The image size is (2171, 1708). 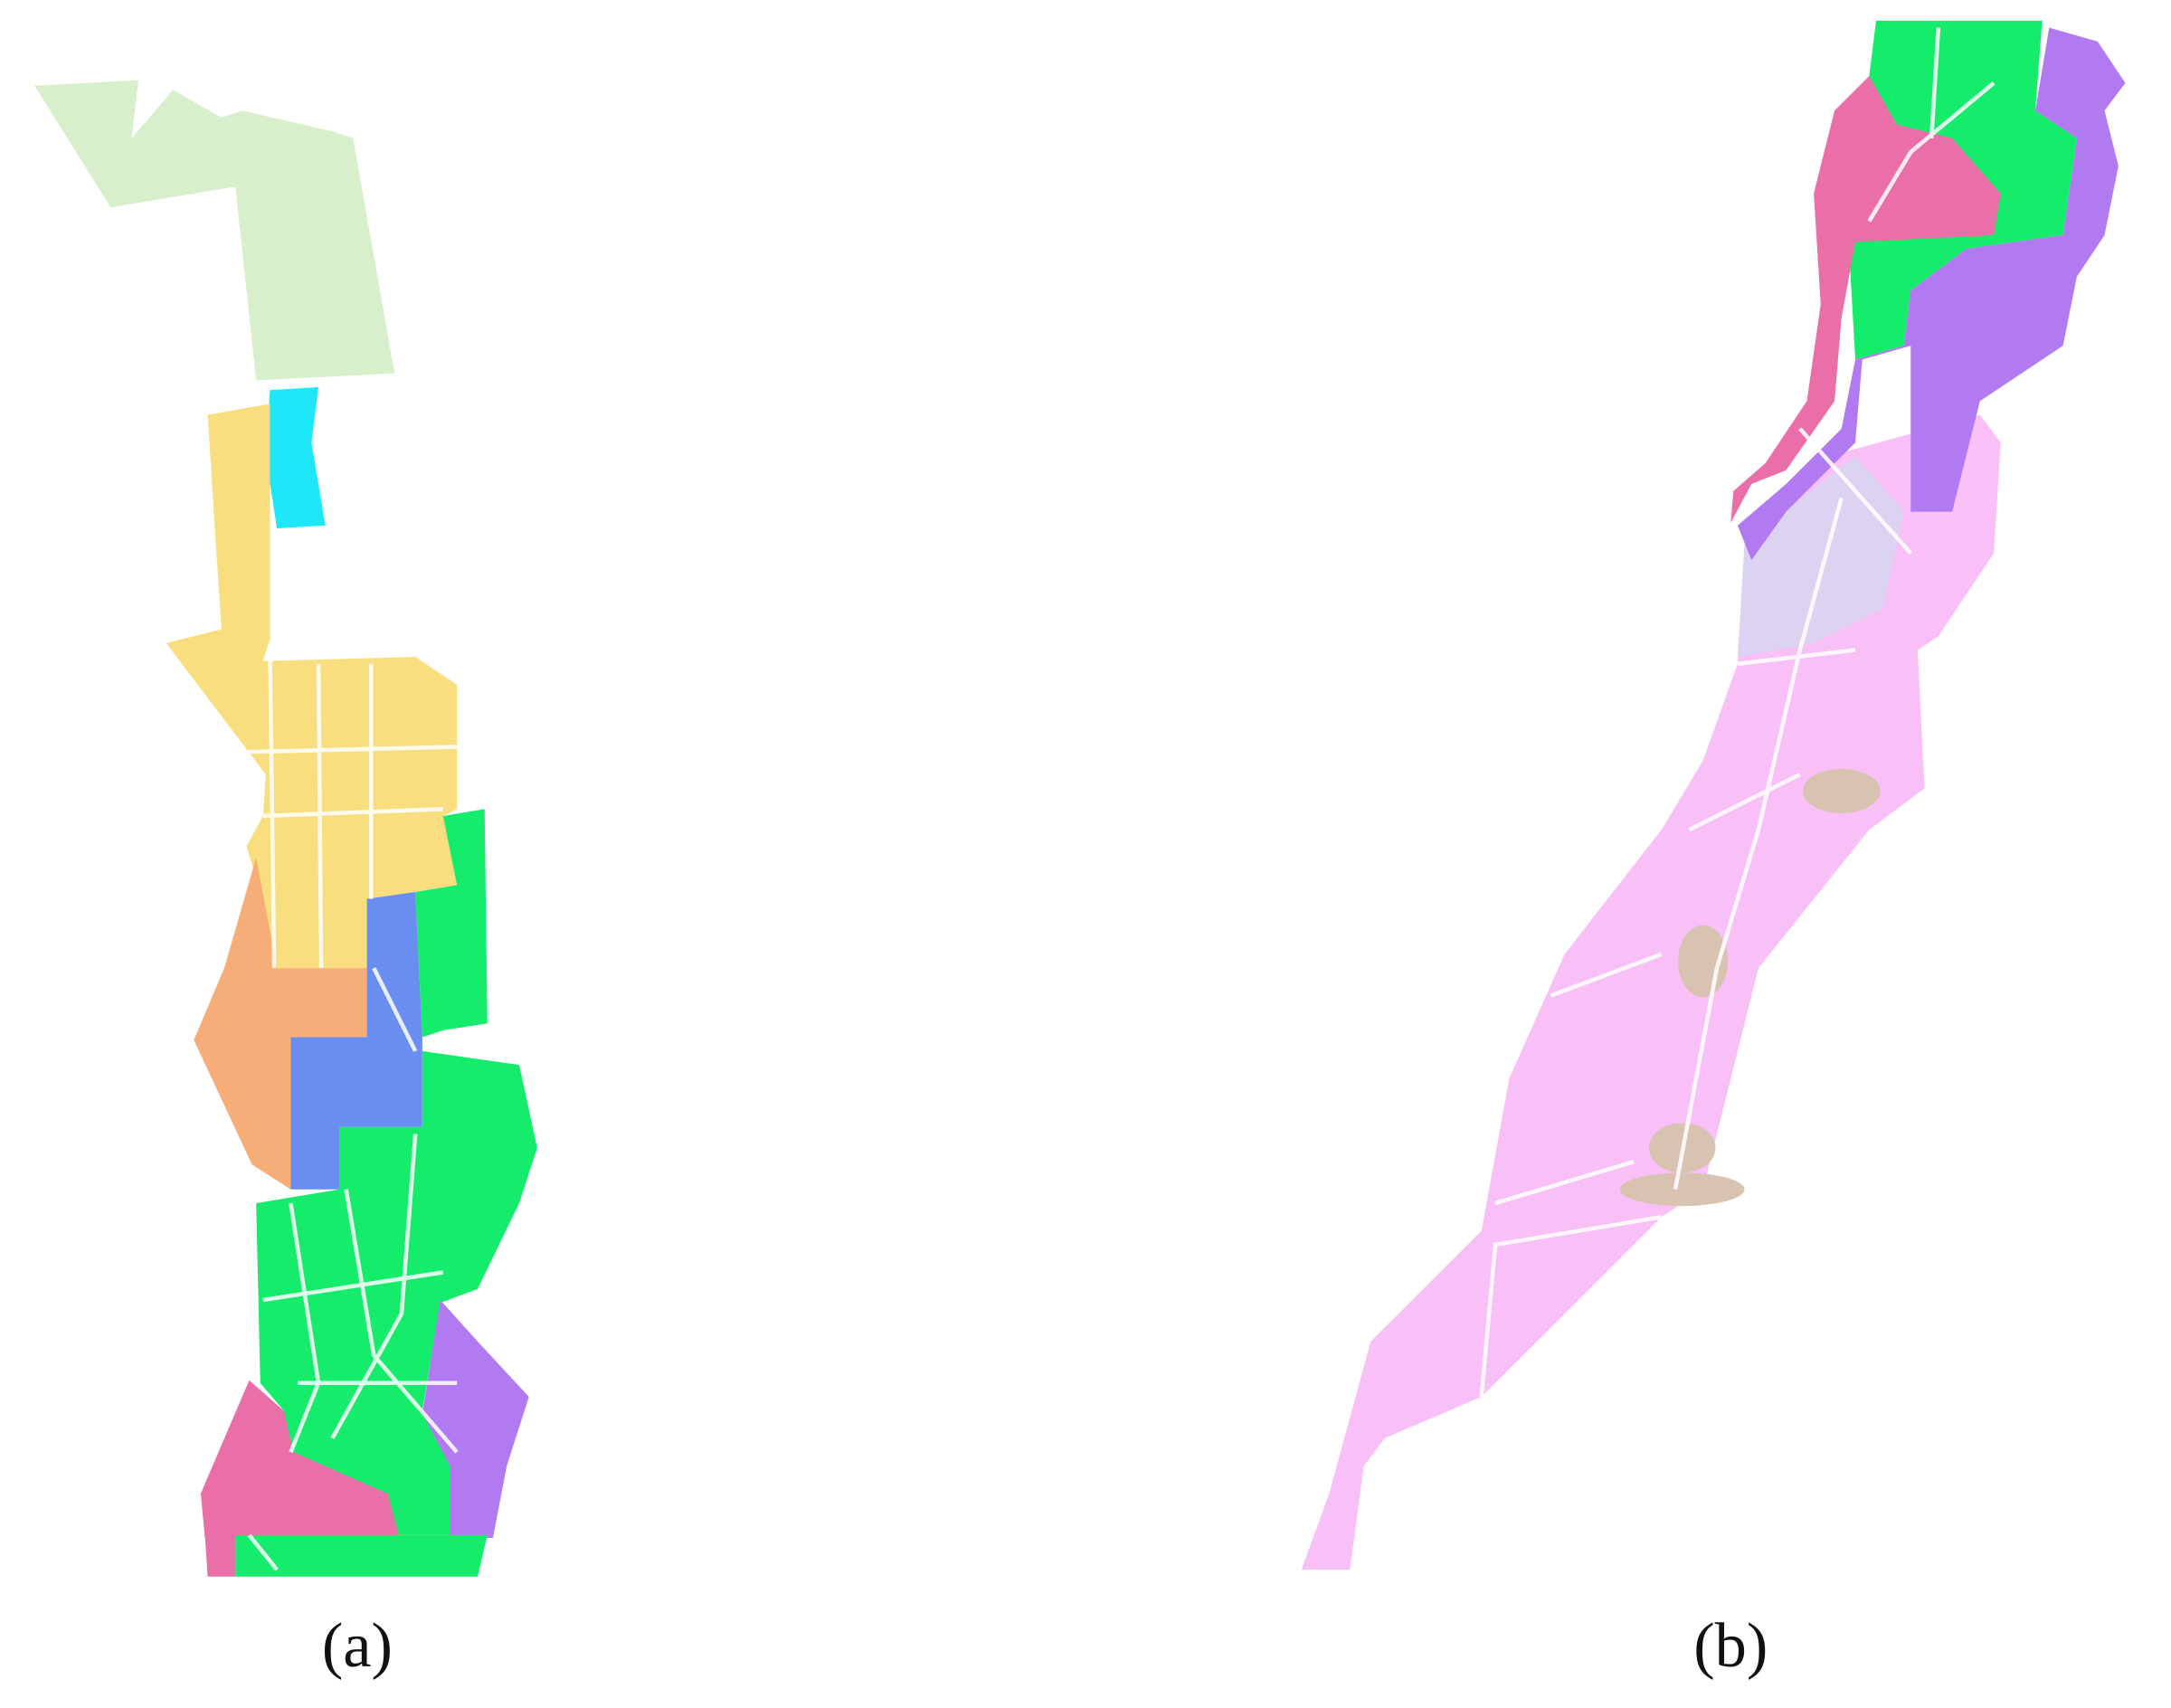 I want to click on panel-label: (a), so click(x=357, y=1645).